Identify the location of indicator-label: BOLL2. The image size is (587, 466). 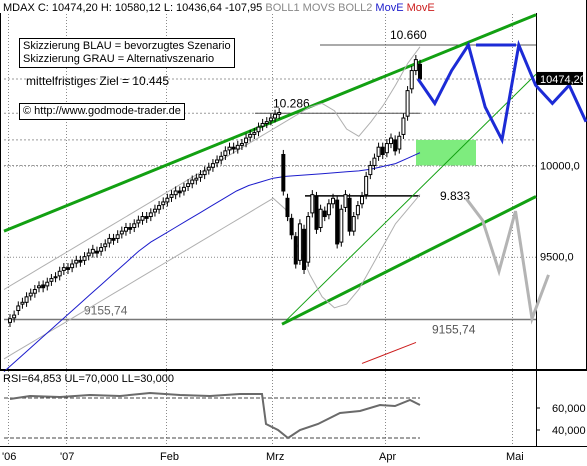
(353, 8).